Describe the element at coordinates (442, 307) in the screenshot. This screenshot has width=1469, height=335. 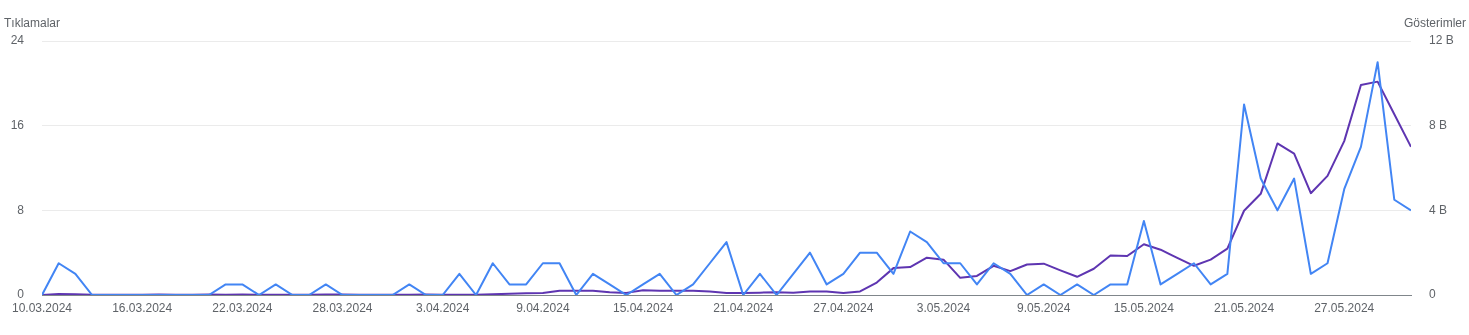
I see `x-tick-label: 3.04.2024` at that location.